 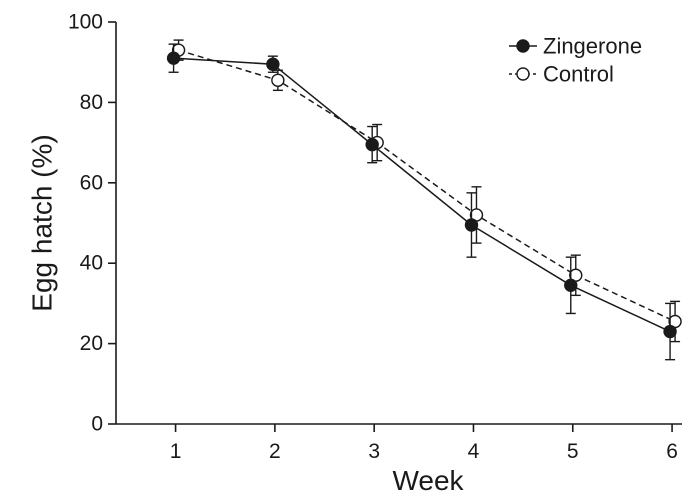 I want to click on y-tick-label: 20, so click(x=91, y=343).